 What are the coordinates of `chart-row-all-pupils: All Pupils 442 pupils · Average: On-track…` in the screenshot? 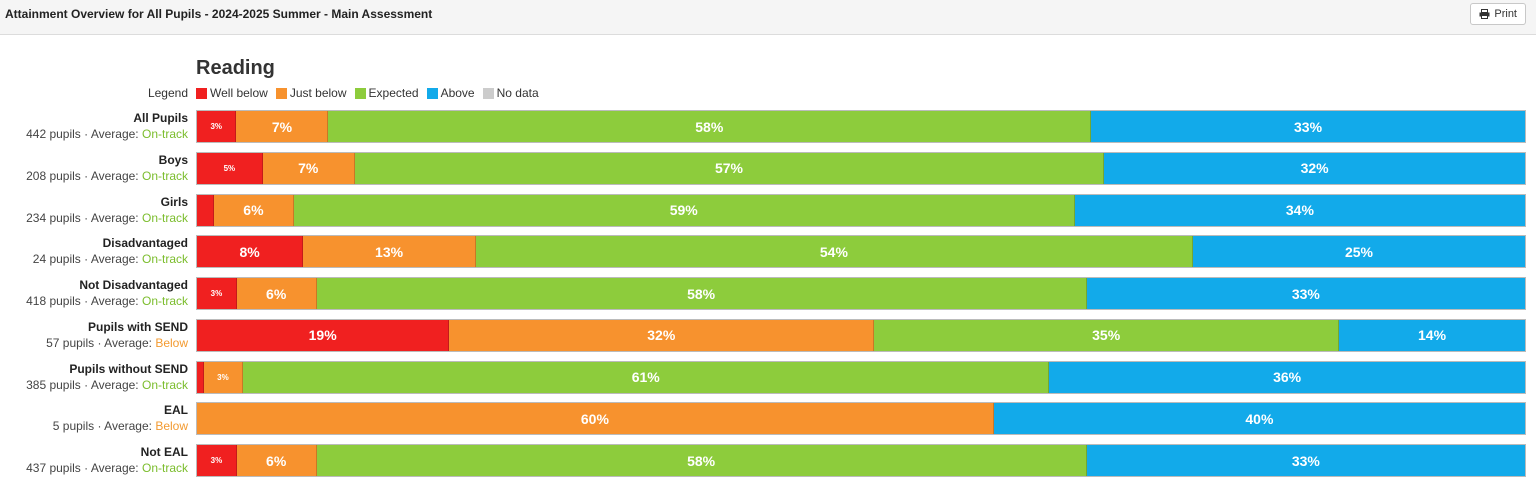 It's located at (768, 131).